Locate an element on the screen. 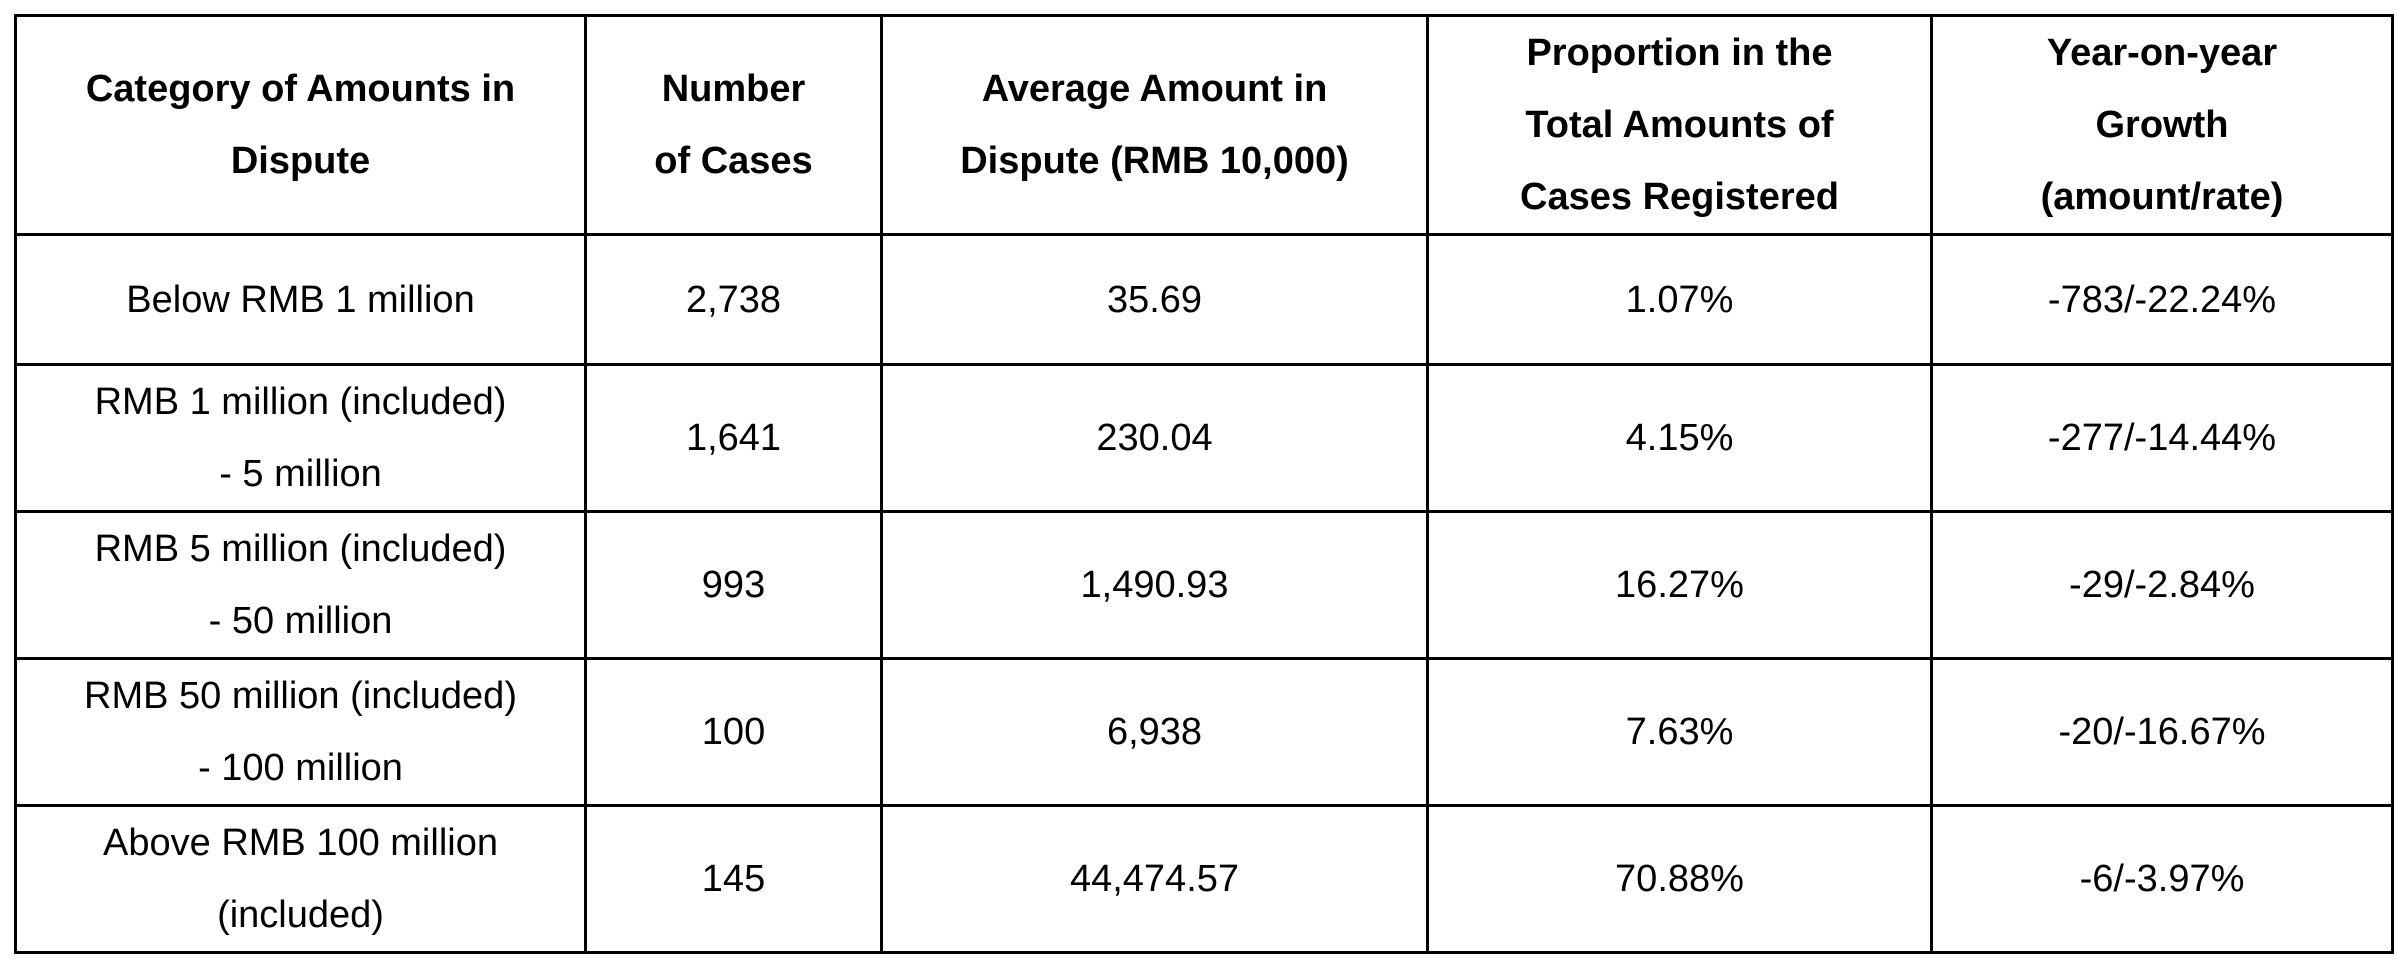 This screenshot has width=2399, height=963. cell-category-text: RMB 1 million (included) - 5 million is located at coordinates (300, 438).